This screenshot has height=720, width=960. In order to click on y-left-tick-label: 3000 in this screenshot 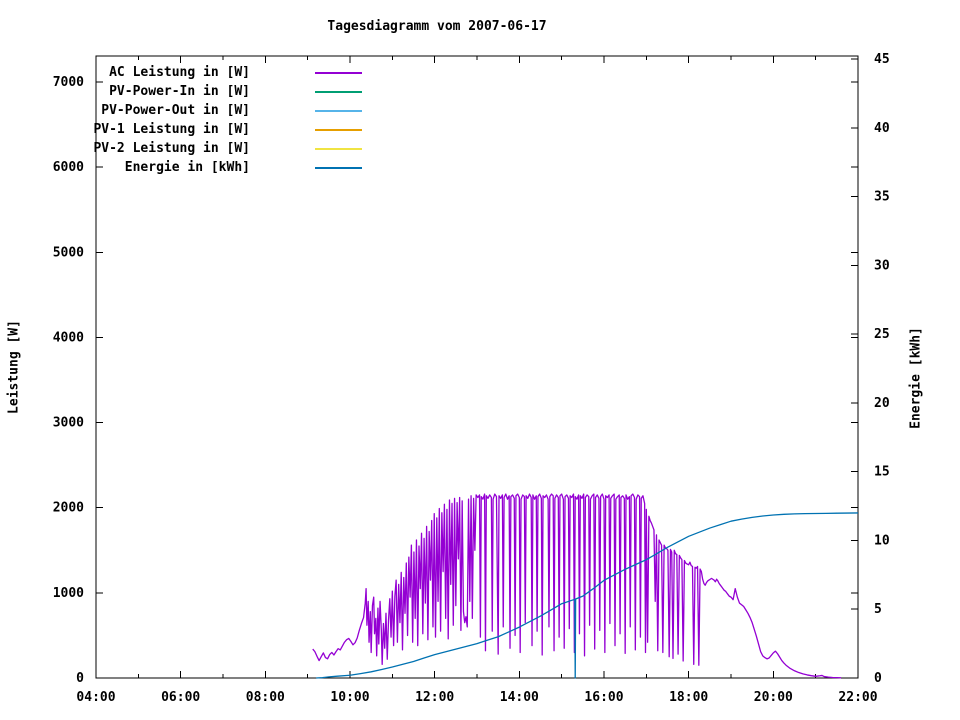, I will do `click(68, 423)`.